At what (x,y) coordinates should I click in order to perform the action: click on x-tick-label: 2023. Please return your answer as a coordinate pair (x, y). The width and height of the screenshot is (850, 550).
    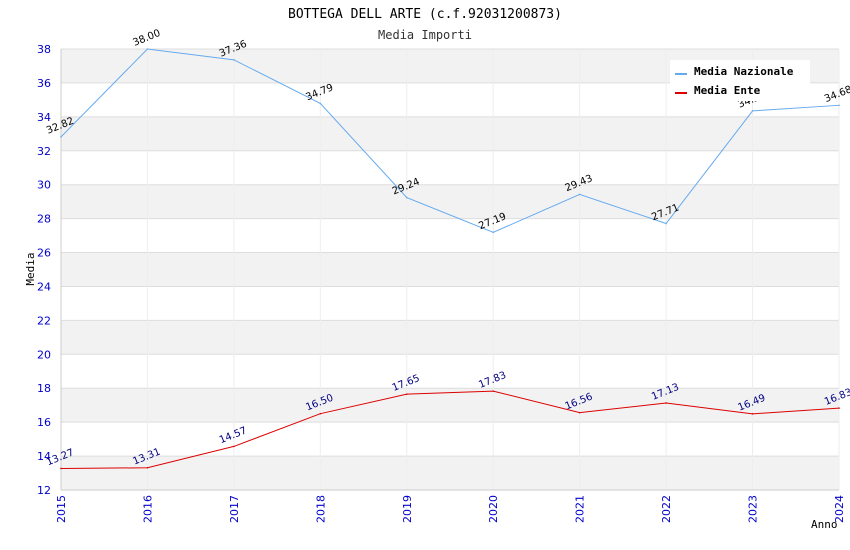
    Looking at the image, I should click on (753, 509).